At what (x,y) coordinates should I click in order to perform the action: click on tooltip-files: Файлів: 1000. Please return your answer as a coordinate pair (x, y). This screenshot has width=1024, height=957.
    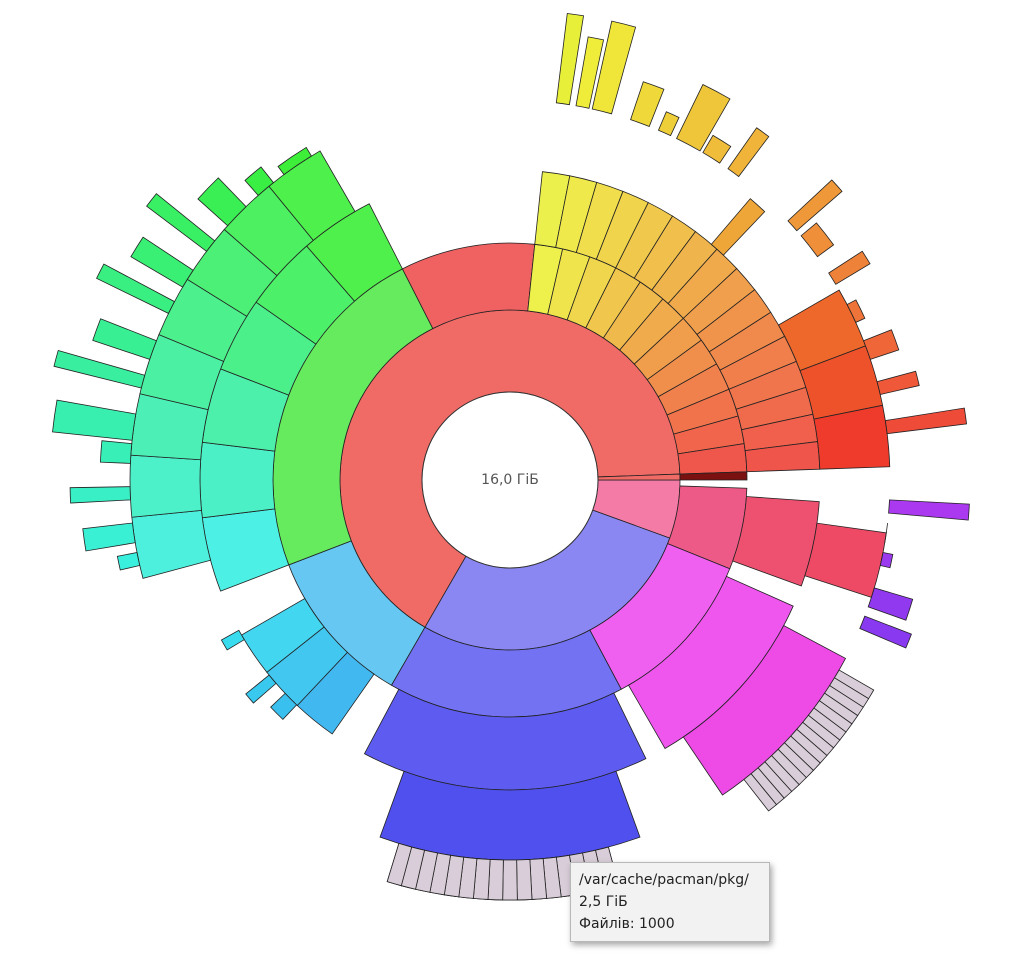
    Looking at the image, I should click on (627, 924).